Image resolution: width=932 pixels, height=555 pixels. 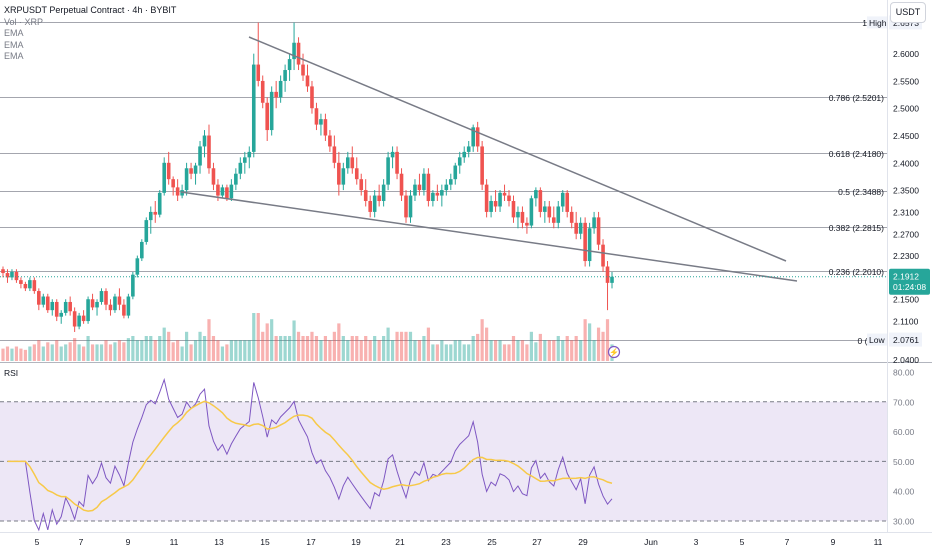 I want to click on low-label: Low, so click(x=877, y=340).